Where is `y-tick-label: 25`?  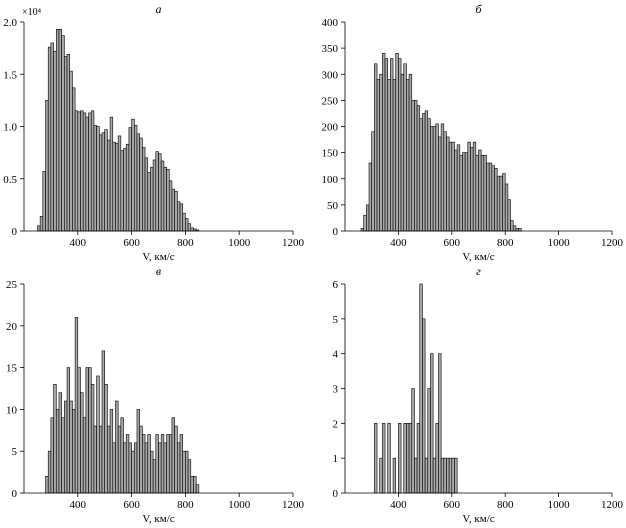 y-tick-label: 25 is located at coordinates (12, 285).